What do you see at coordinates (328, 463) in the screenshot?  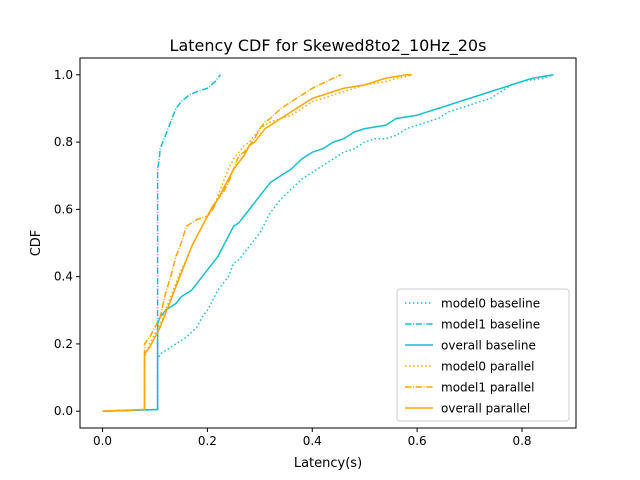 I see `x-axis-label: Latency(s)` at bounding box center [328, 463].